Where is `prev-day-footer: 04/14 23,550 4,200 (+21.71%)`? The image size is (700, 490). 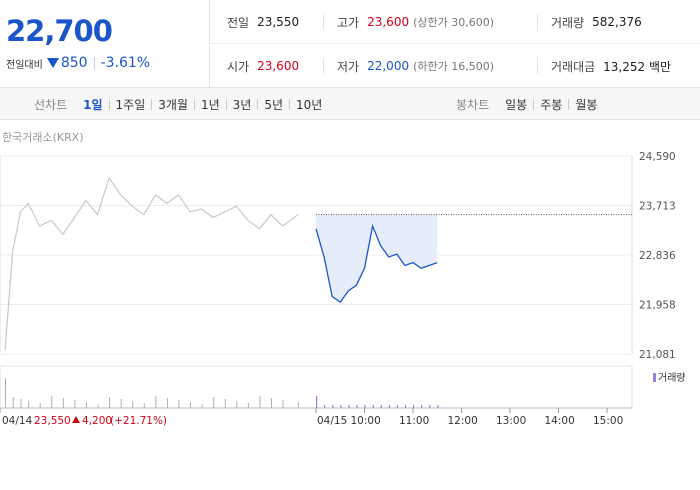
prev-day-footer: 04/14 23,550 4,200 (+21.71%) is located at coordinates (84, 421).